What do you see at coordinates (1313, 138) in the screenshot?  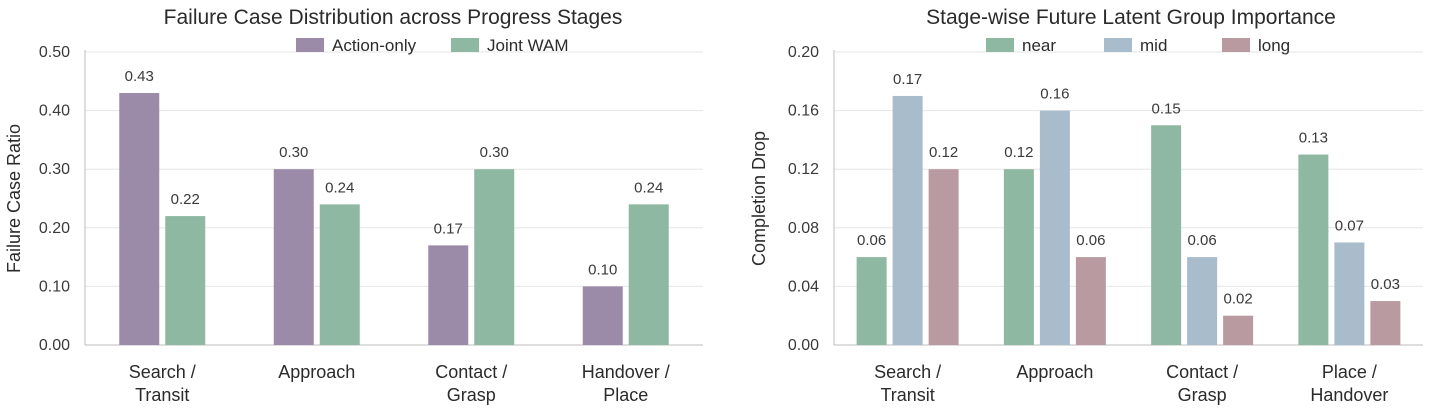 I see `bar-value-label: 0.13` at bounding box center [1313, 138].